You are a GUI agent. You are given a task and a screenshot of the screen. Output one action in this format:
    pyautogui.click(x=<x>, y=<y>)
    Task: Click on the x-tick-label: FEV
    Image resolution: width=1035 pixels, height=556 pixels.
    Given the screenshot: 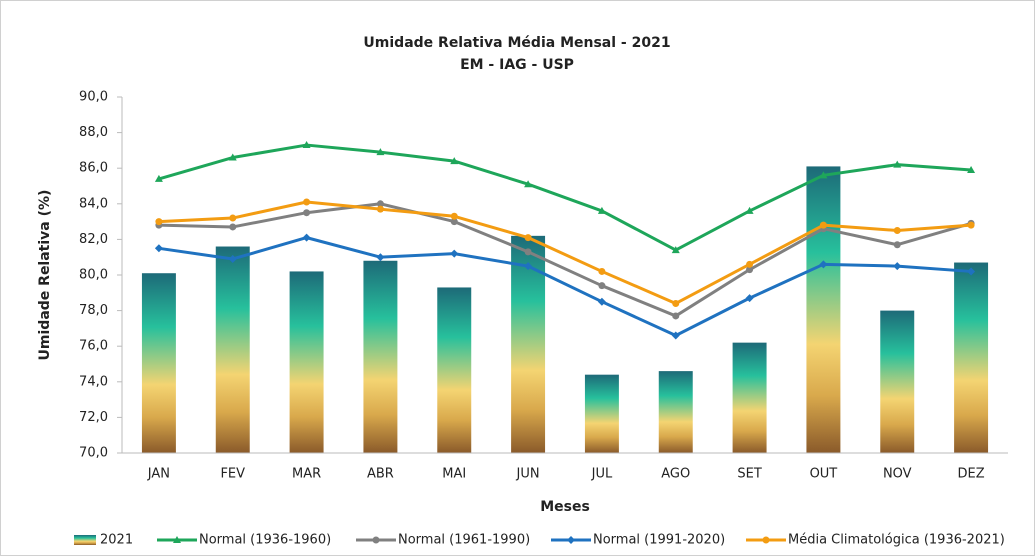 What is the action you would take?
    pyautogui.click(x=232, y=474)
    